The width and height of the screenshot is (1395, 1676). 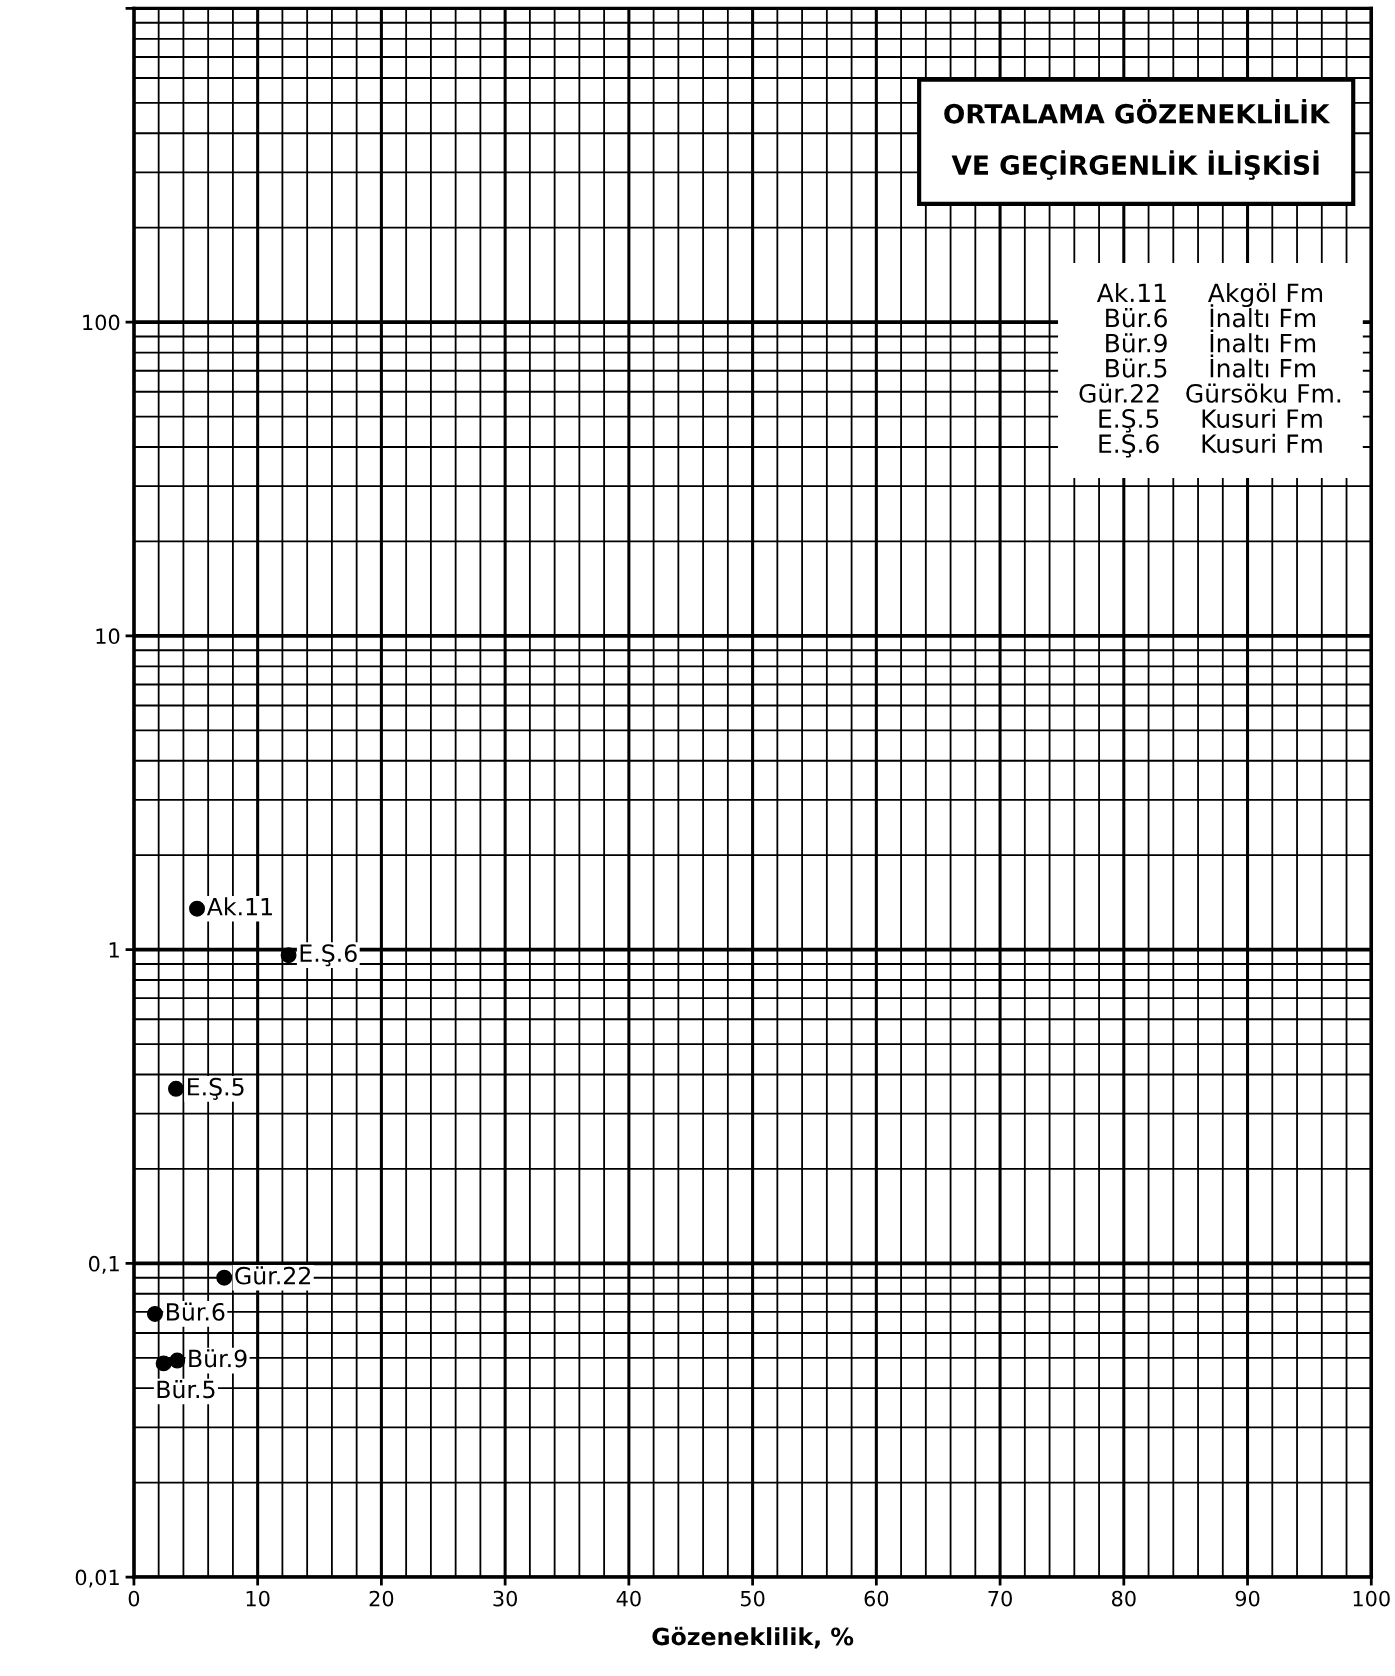 I want to click on x-tick-label: 70, so click(x=1000, y=1598).